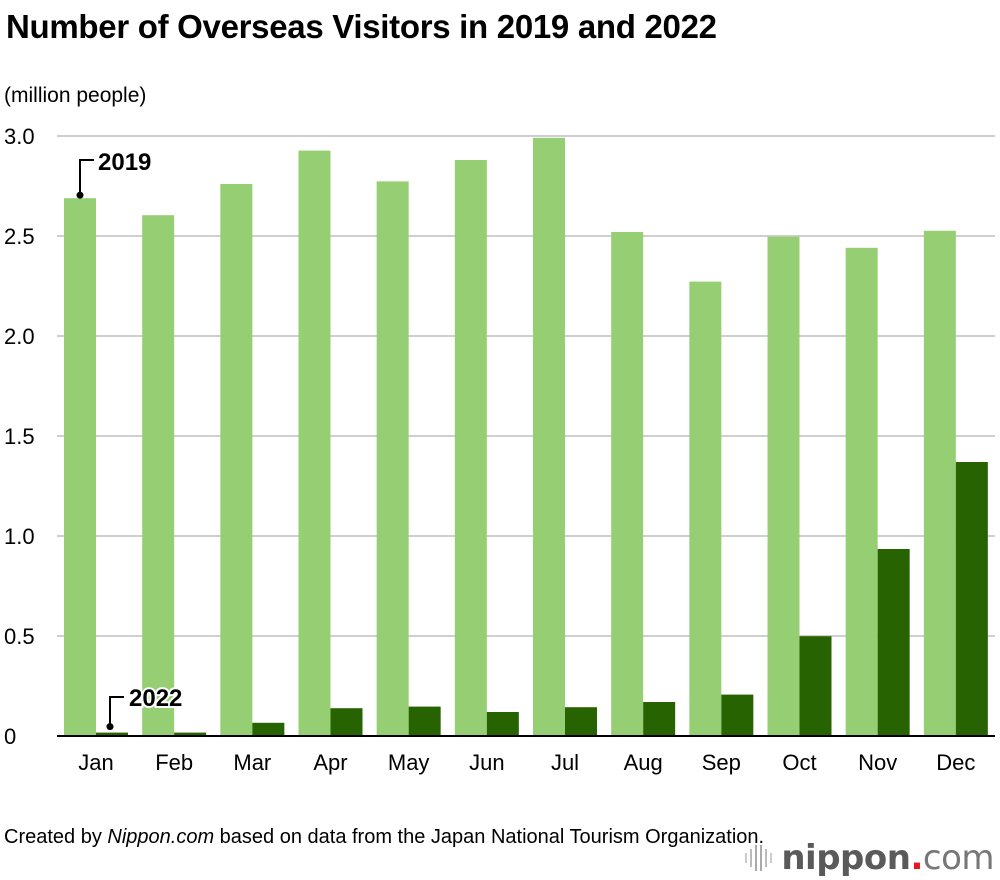 The width and height of the screenshot is (1000, 880). I want to click on bar-2019-oct, so click(783, 486).